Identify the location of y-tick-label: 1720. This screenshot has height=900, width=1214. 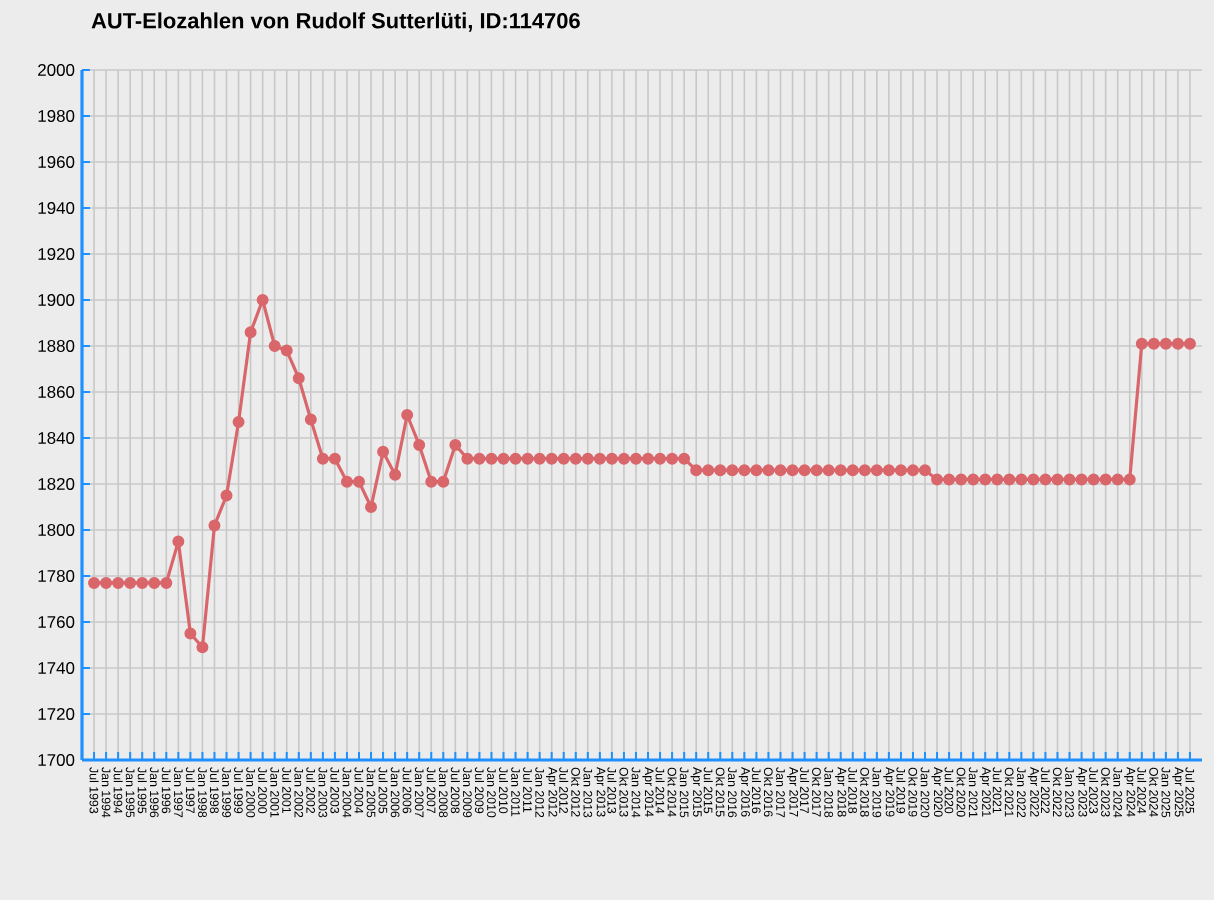
(56, 714).